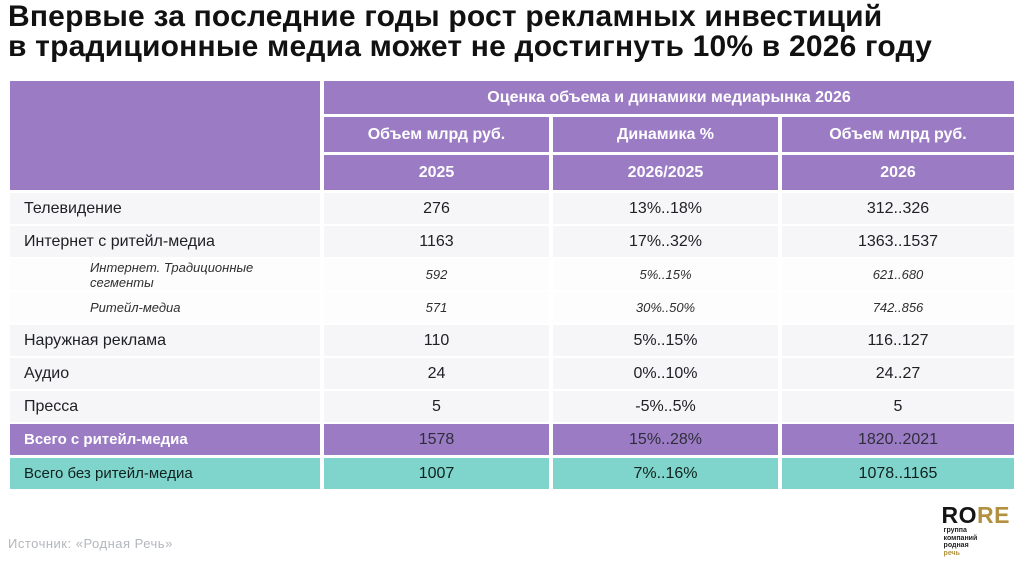 The width and height of the screenshot is (1024, 561). I want to click on logo-subtext: группа компаний родная речь, so click(977, 542).